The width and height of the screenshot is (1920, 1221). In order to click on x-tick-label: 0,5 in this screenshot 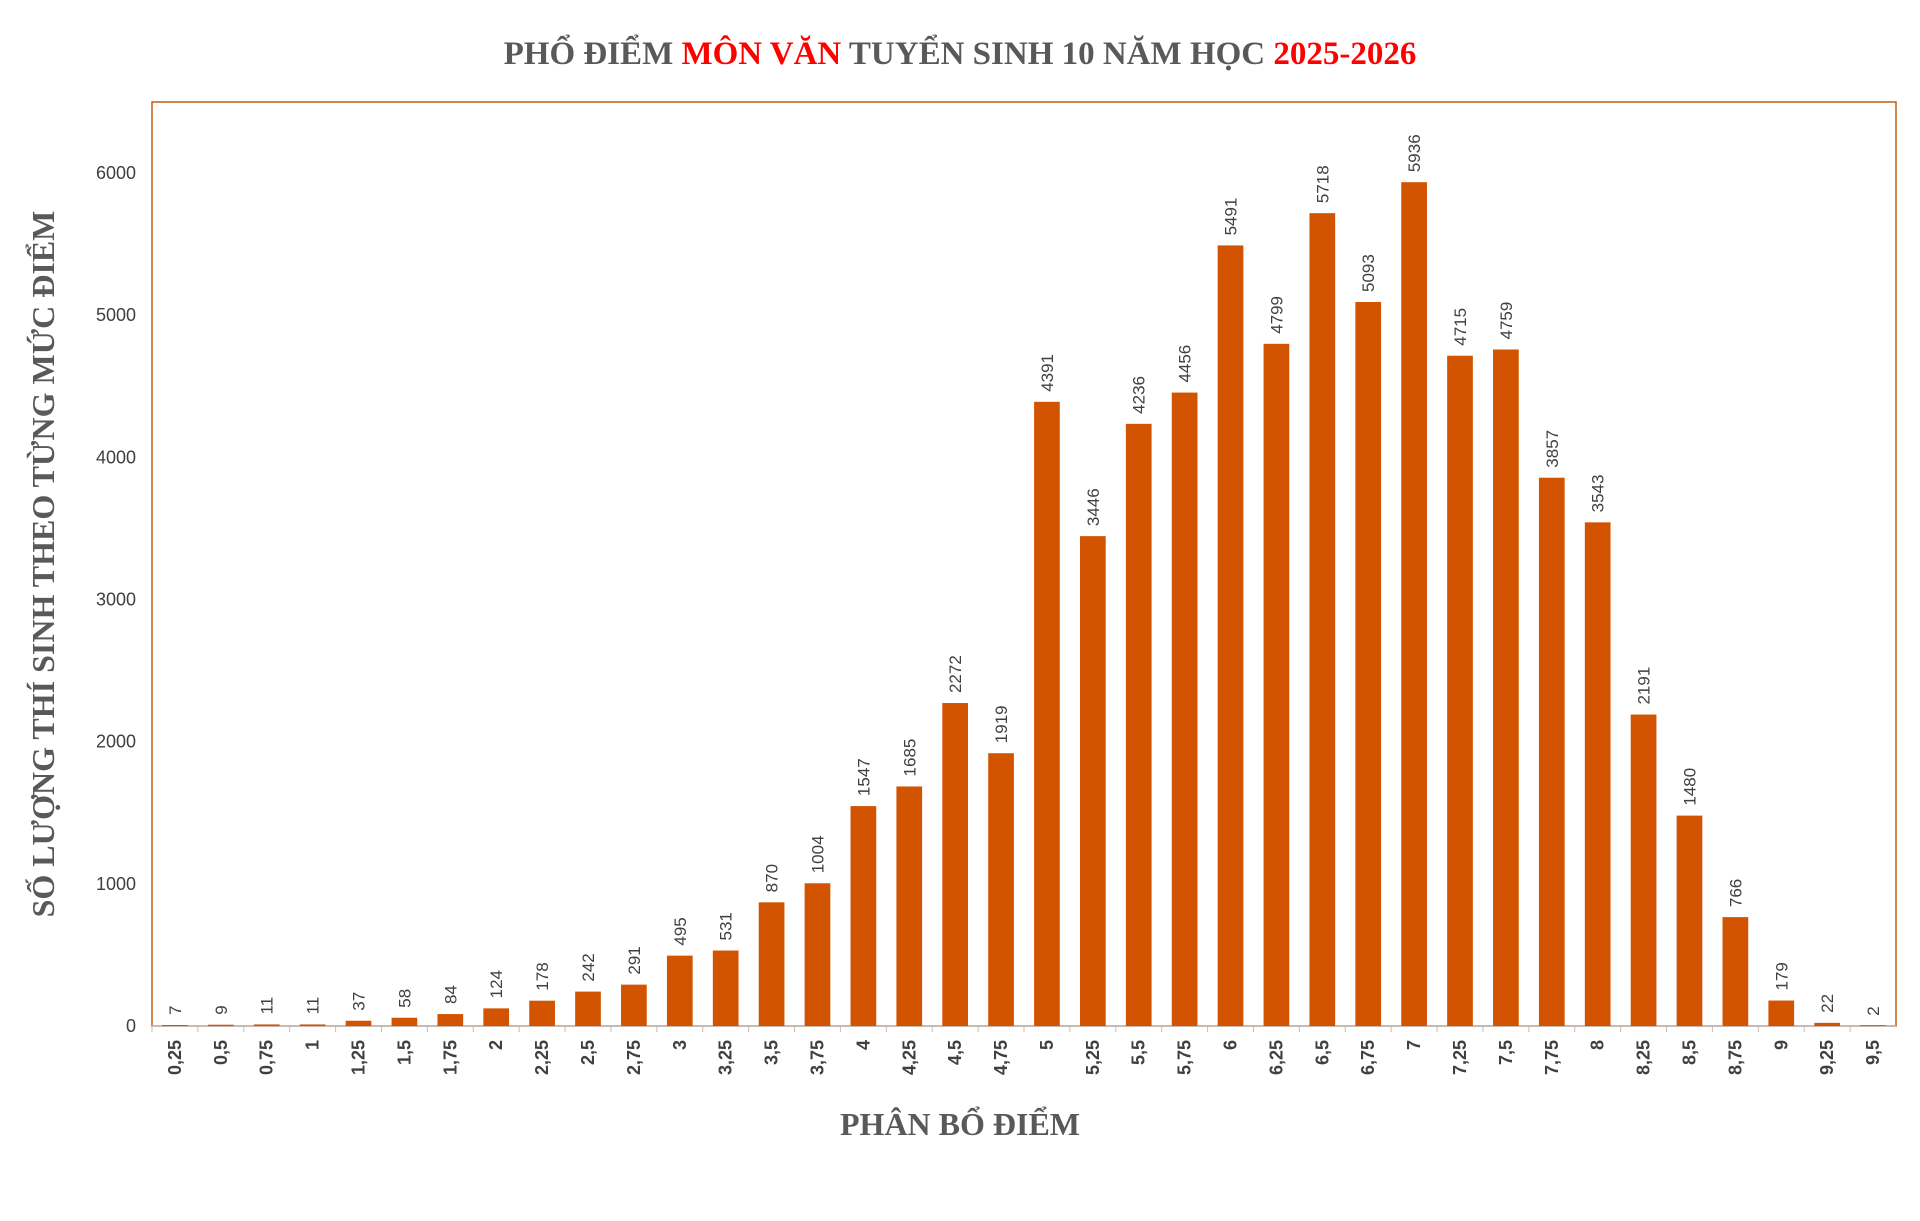, I will do `click(221, 1052)`.